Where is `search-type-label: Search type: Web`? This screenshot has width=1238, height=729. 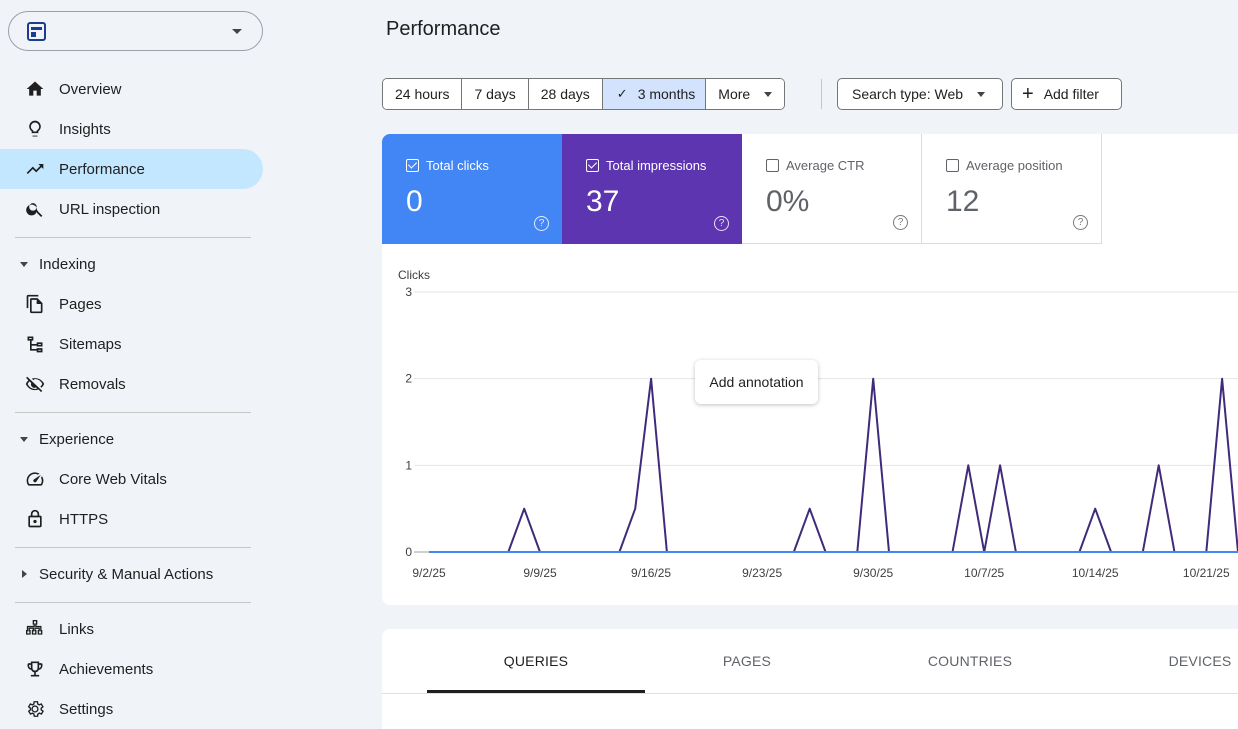 search-type-label: Search type: Web is located at coordinates (908, 94).